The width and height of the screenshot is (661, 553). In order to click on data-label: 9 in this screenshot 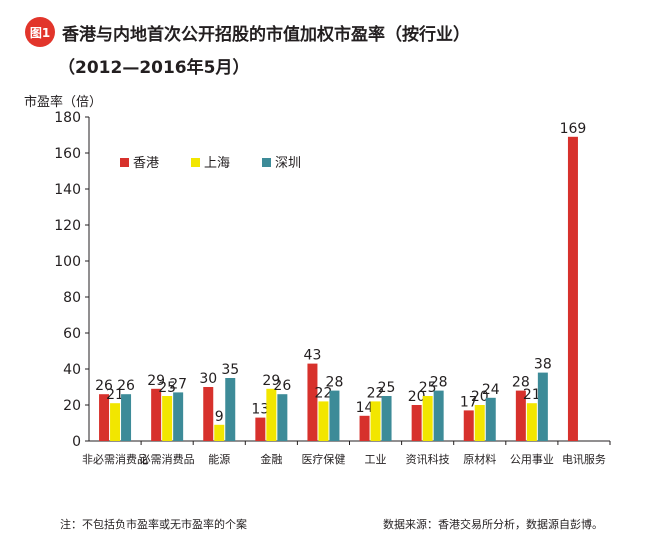, I will do `click(219, 417)`.